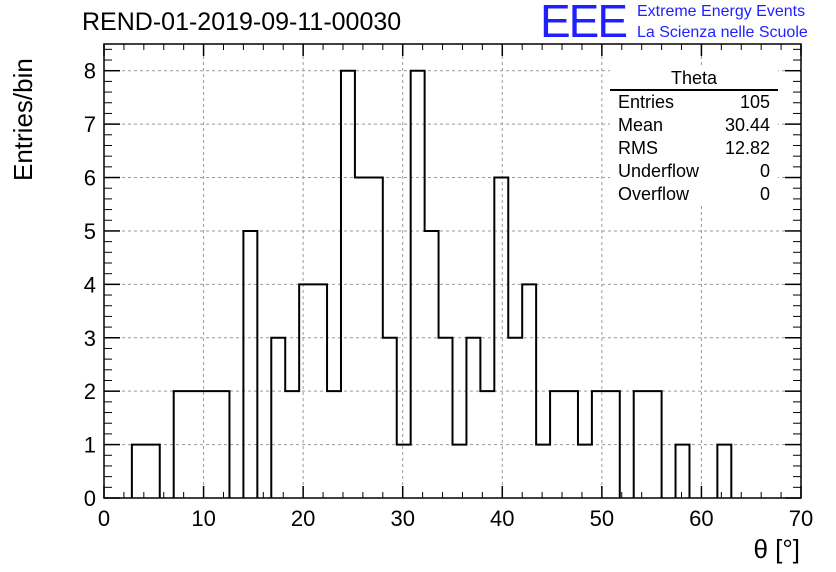  I want to click on y-axis-label: Entries/bin, so click(23, 119).